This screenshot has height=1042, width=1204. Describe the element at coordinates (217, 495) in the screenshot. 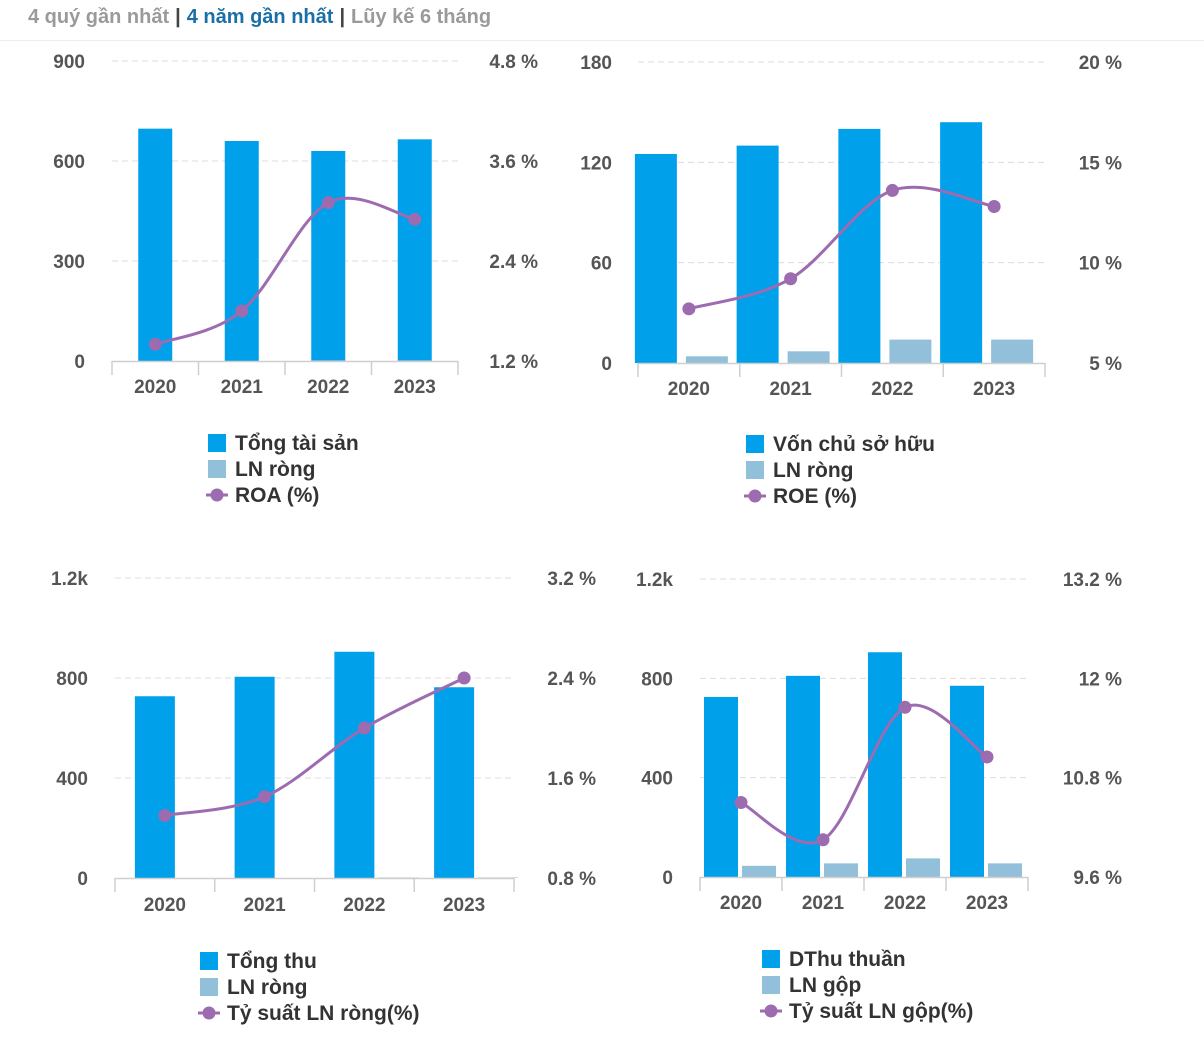

I see `legend-marker` at that location.